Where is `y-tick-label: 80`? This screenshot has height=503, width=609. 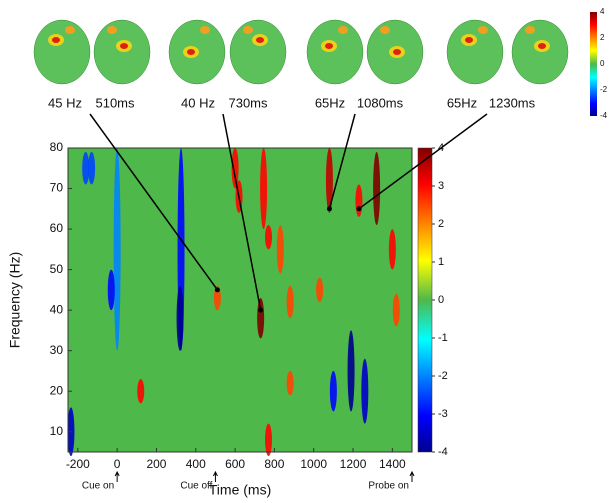
y-tick-label: 80 is located at coordinates (57, 147).